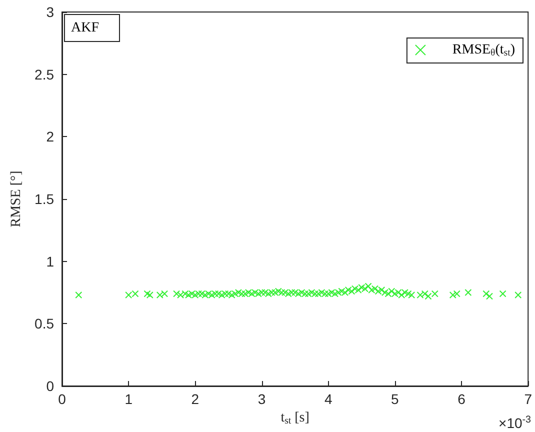 This screenshot has width=535, height=432. I want to click on y-tick-label: 0.5, so click(44, 324).